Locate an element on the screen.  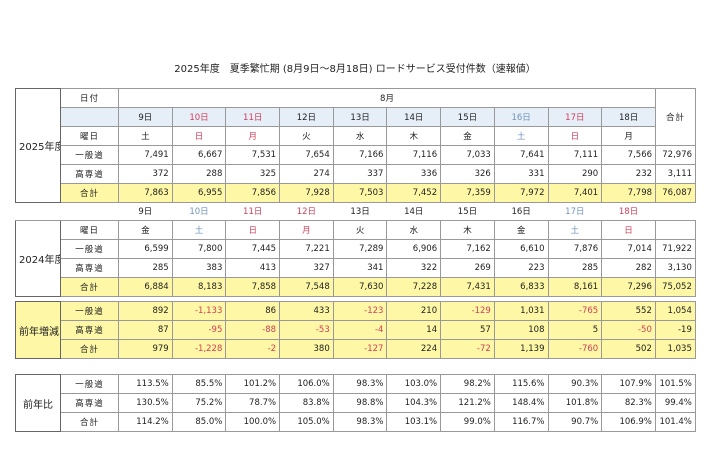
cell: 552 is located at coordinates (628, 311).